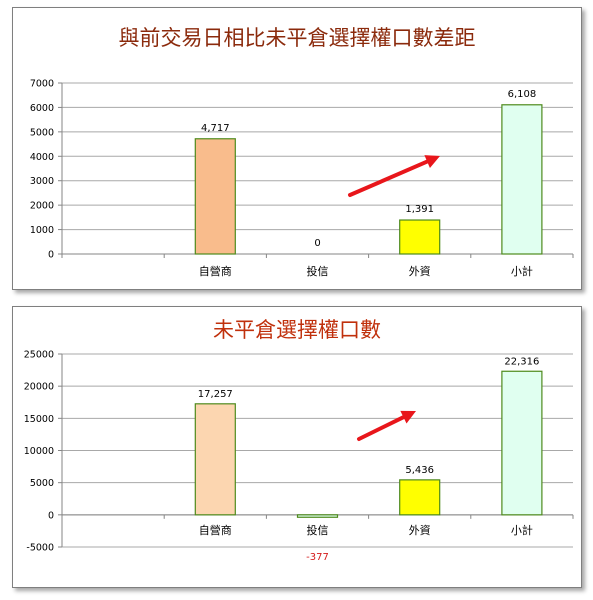 The width and height of the screenshot is (593, 600). Describe the element at coordinates (297, 330) in the screenshot. I see `chart-title: 未平倉選擇權口數` at that location.